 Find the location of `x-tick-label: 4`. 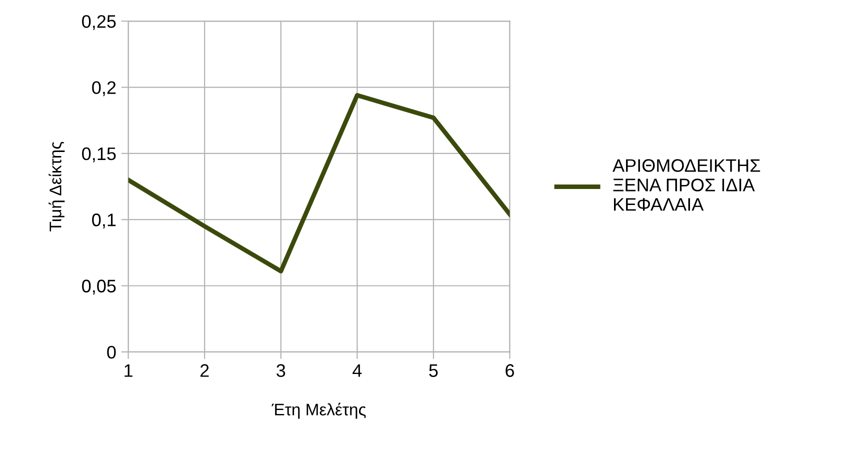

x-tick-label: 4 is located at coordinates (357, 370).